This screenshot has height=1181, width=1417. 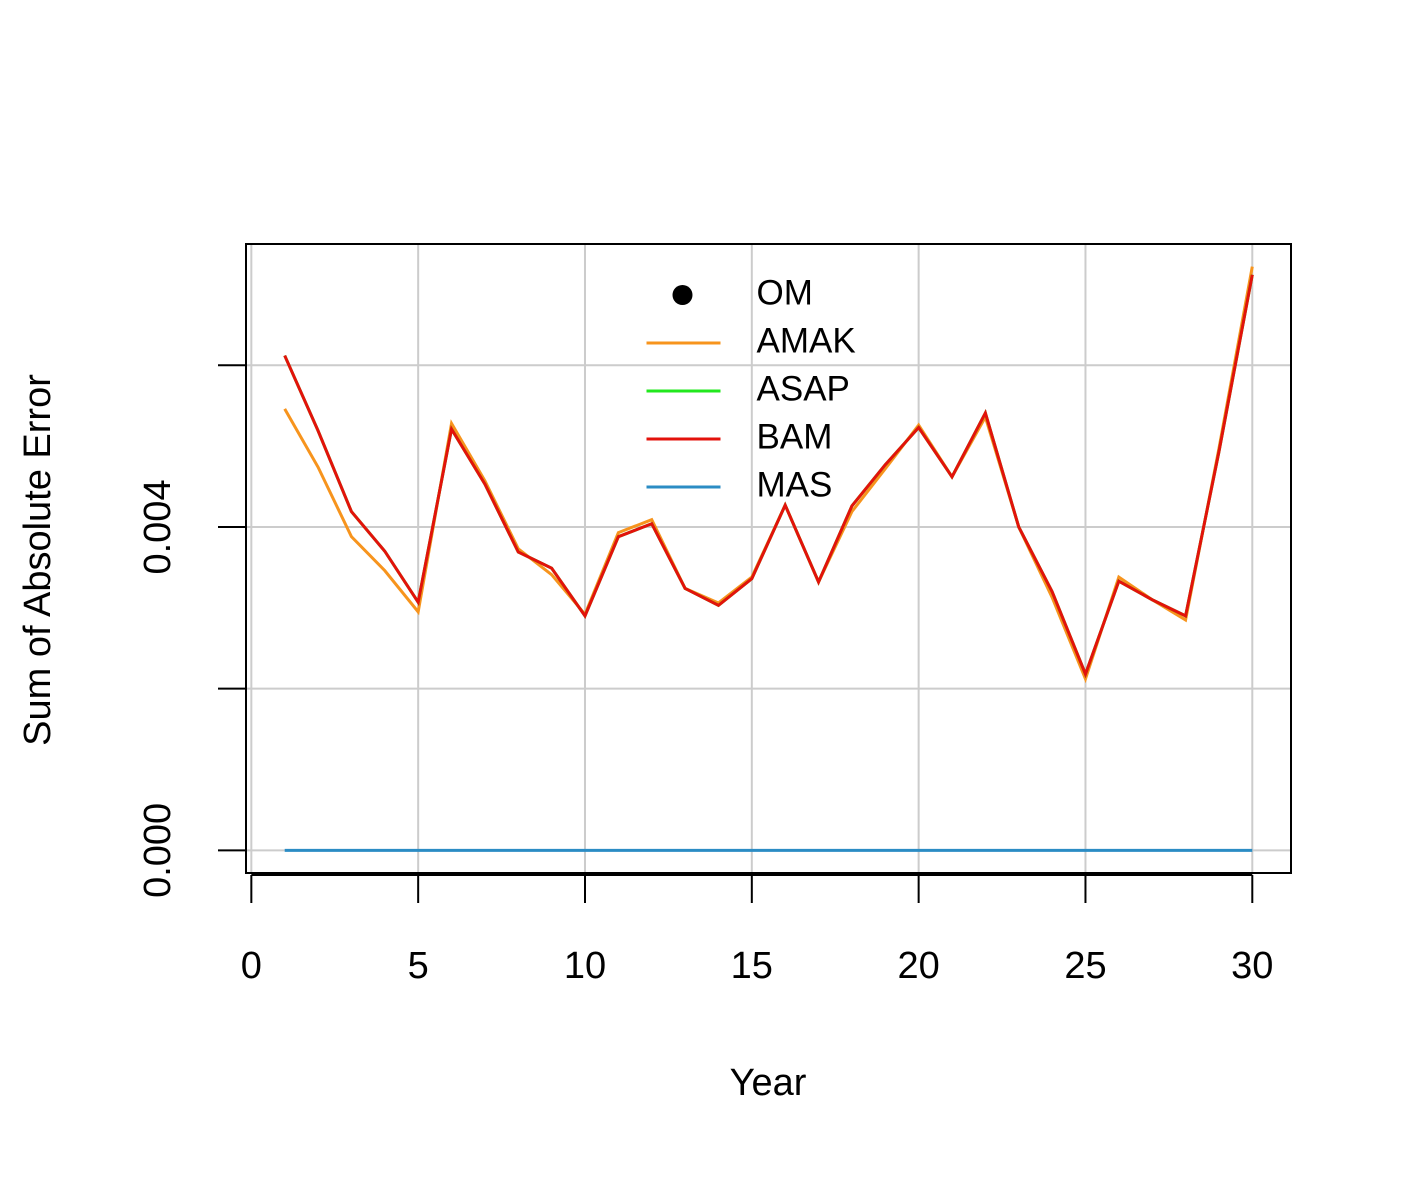 I want to click on legend-label: ASAP, so click(x=803, y=388).